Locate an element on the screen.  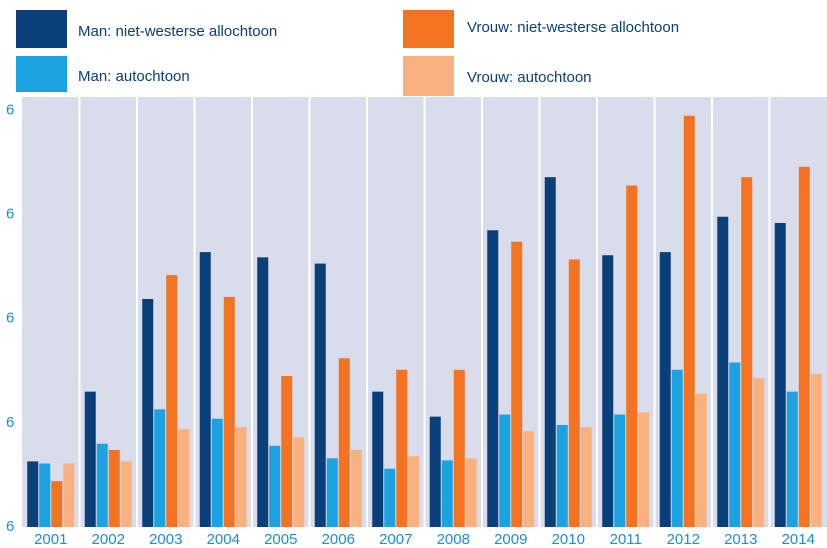
x-tick-label: 2003 is located at coordinates (165, 539).